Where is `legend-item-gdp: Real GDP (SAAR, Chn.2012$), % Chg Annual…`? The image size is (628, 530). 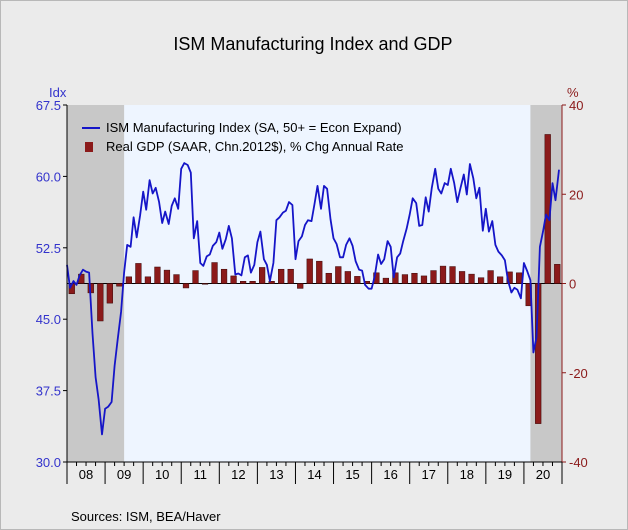
legend-item-gdp: Real GDP (SAAR, Chn.2012$), % Chg Annual… is located at coordinates (254, 146).